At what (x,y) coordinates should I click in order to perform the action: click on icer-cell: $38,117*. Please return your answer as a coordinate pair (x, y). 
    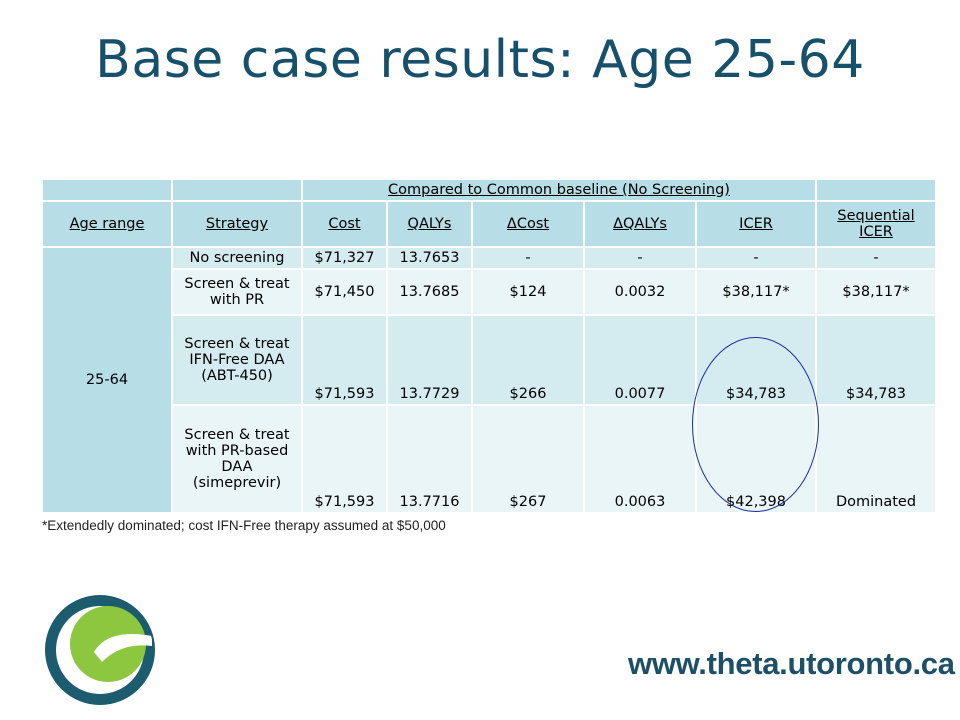
    Looking at the image, I should click on (756, 292).